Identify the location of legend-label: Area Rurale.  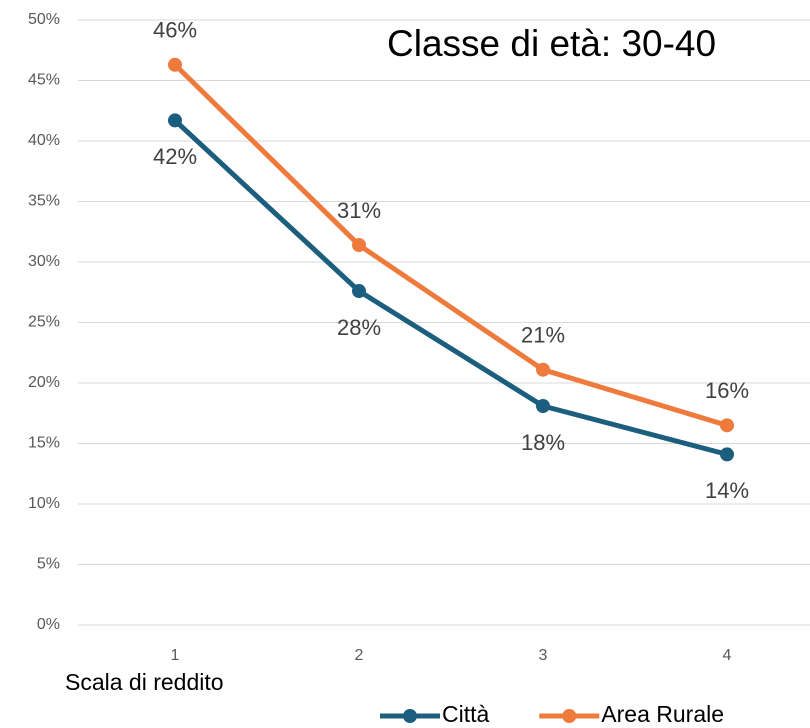
(662, 714).